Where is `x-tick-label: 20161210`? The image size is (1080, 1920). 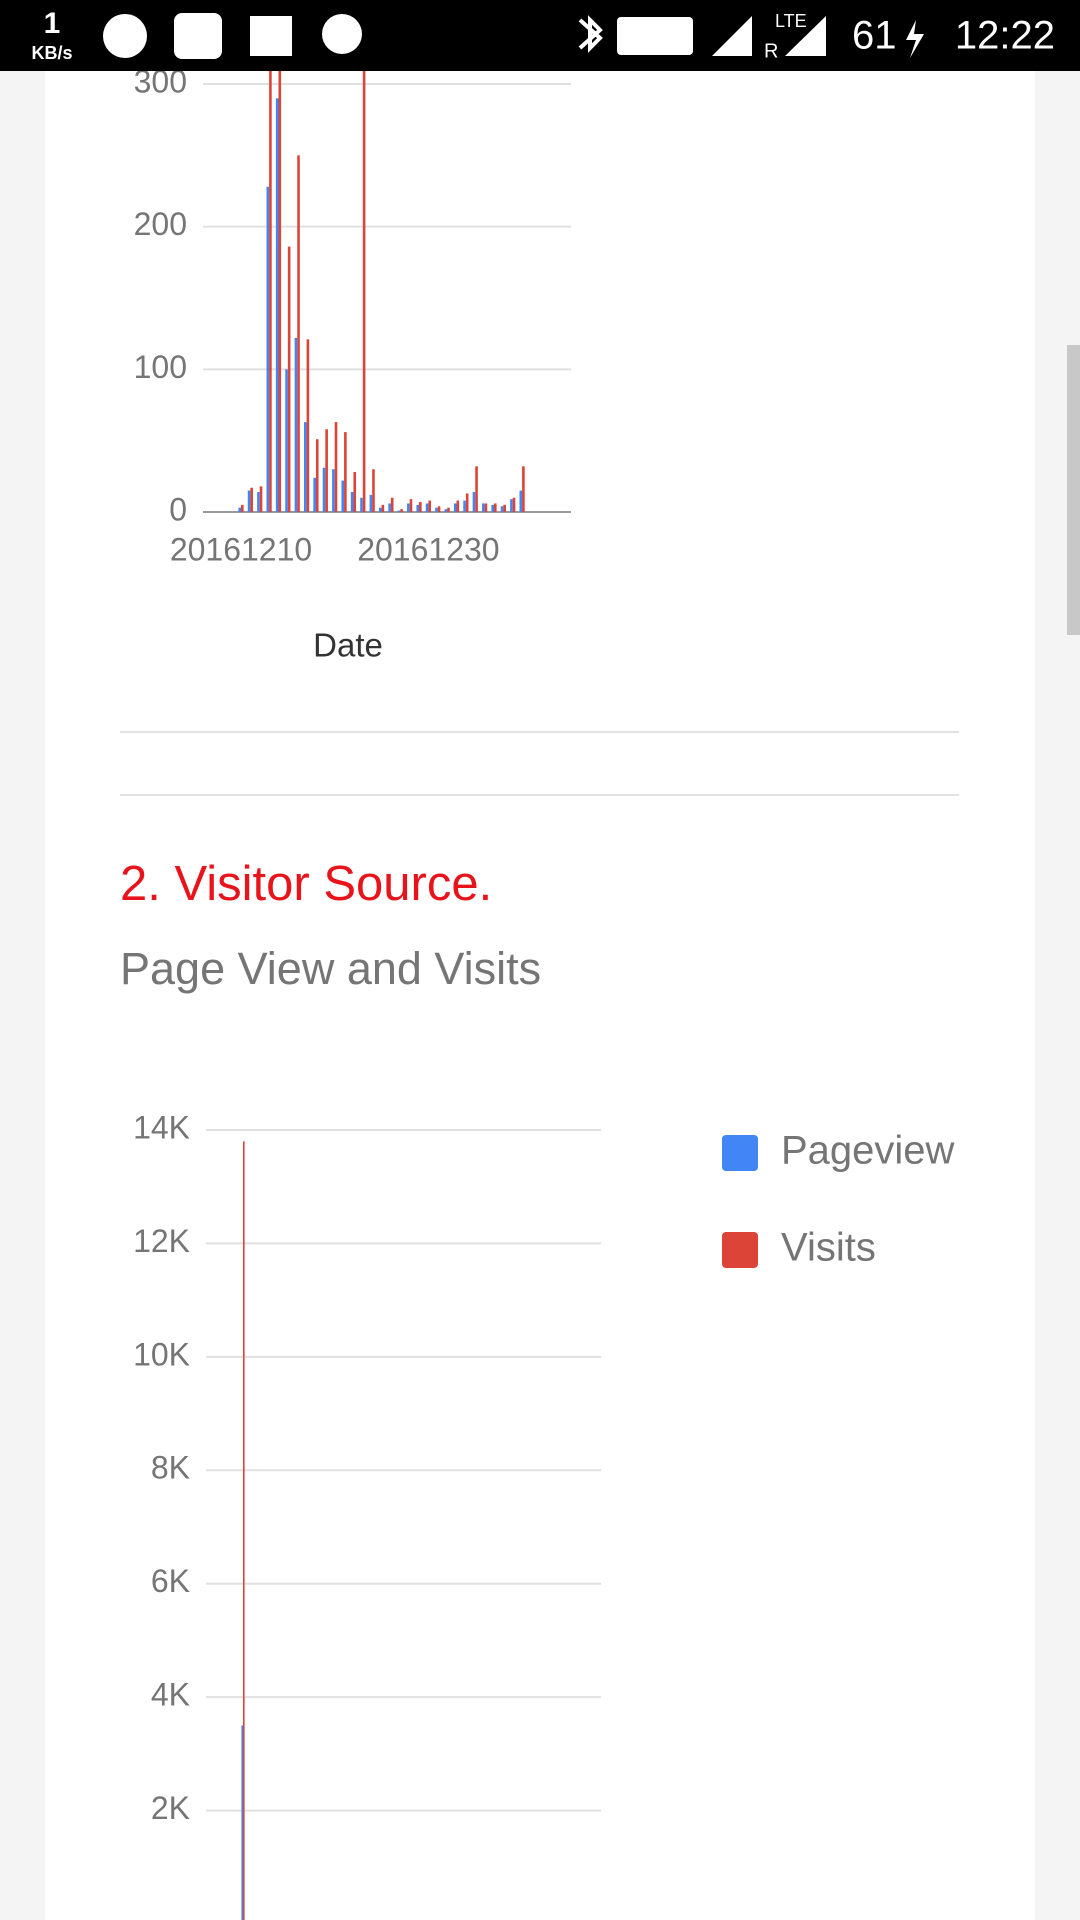 x-tick-label: 20161210 is located at coordinates (241, 549).